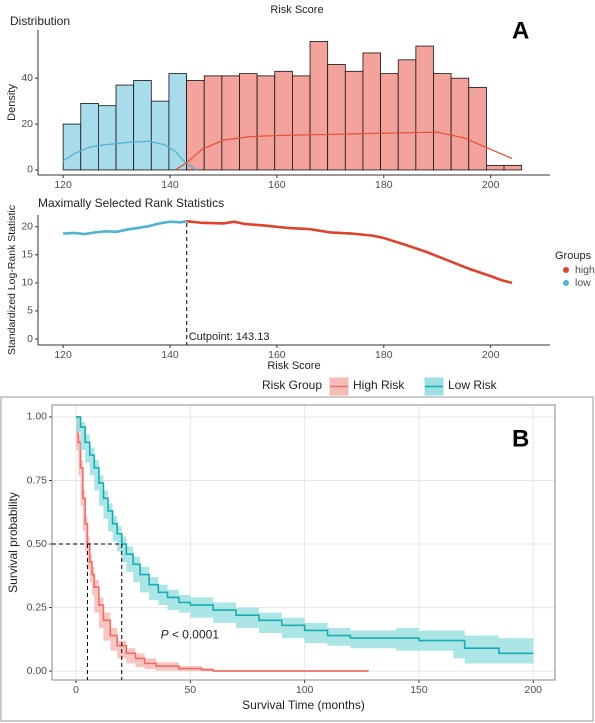  I want to click on x-tick-label: 150, so click(419, 690).